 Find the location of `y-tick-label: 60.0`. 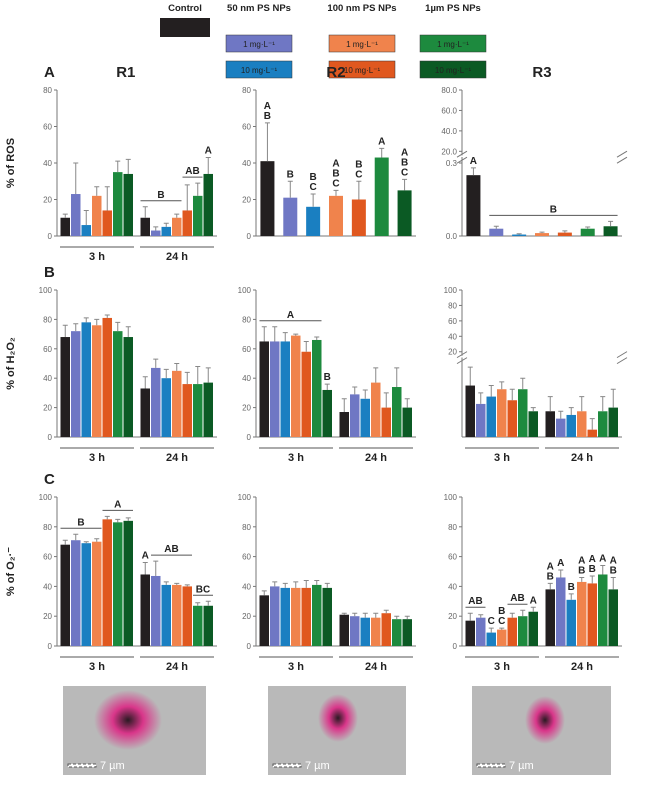

y-tick-label: 60.0 is located at coordinates (449, 110).